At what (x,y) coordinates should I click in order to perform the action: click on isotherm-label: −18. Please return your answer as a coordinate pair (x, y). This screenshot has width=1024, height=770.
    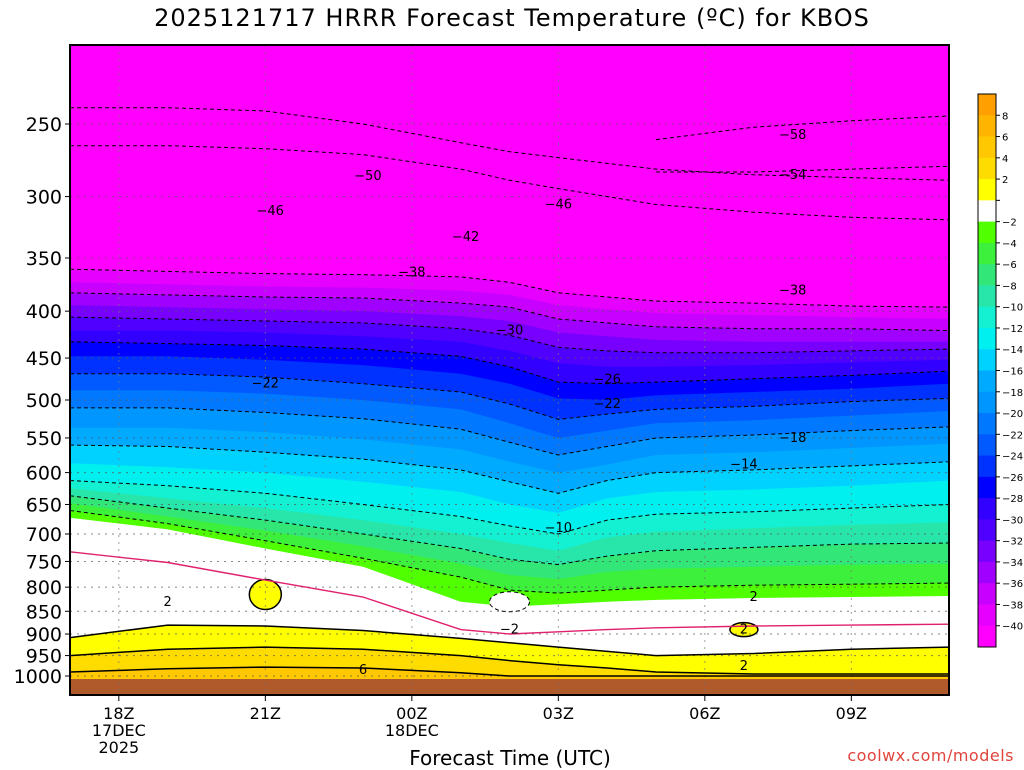
    Looking at the image, I should click on (792, 438).